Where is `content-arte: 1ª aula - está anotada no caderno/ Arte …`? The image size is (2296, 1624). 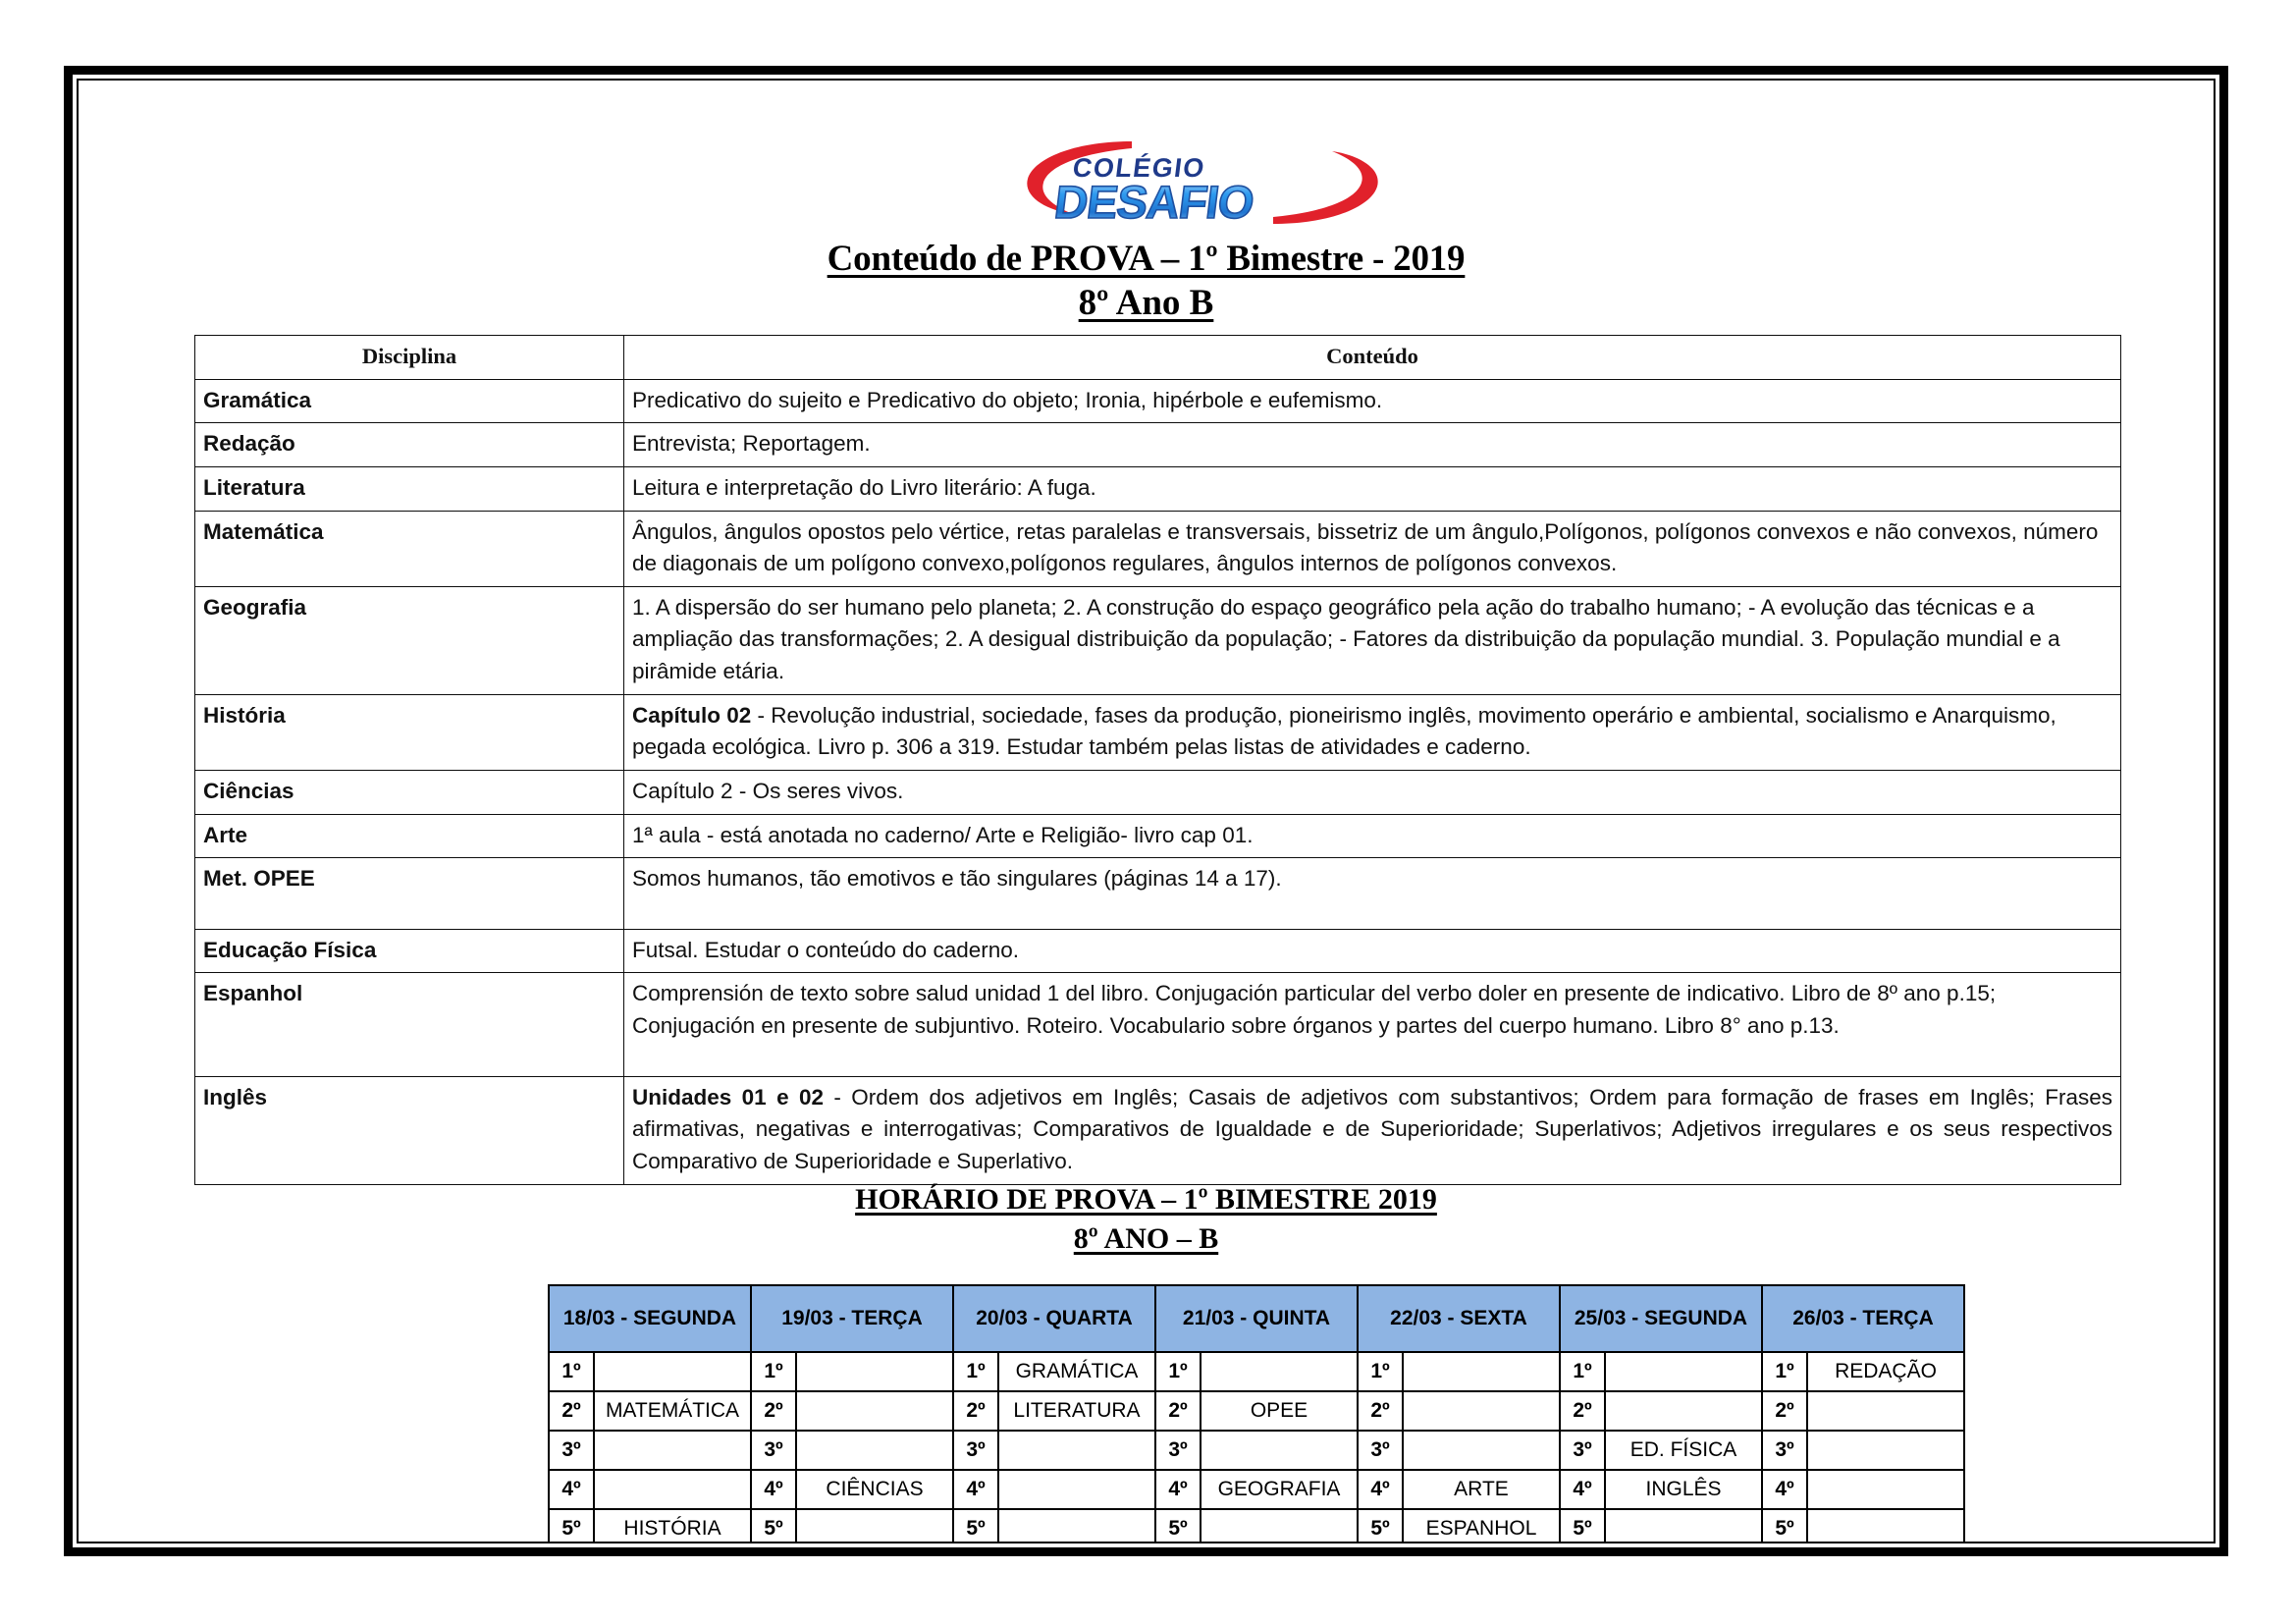
content-arte: 1ª aula - está anotada no caderno/ Arte … is located at coordinates (1372, 836).